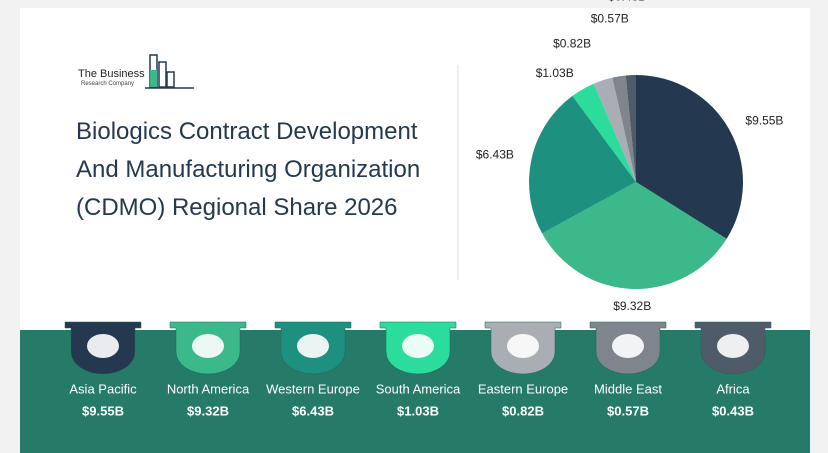 Image resolution: width=828 pixels, height=453 pixels. What do you see at coordinates (733, 388) in the screenshot?
I see `region-name: Africa` at bounding box center [733, 388].